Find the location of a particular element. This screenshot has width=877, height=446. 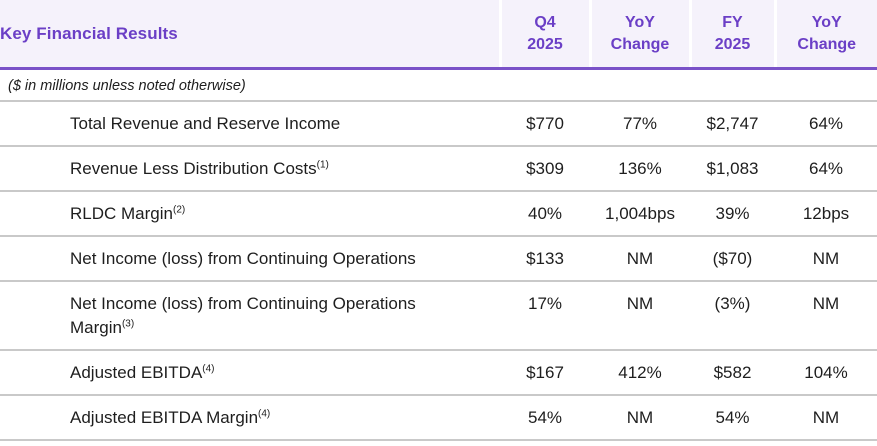

row-label-text: Total Revenue and Reserve Income is located at coordinates (205, 123).